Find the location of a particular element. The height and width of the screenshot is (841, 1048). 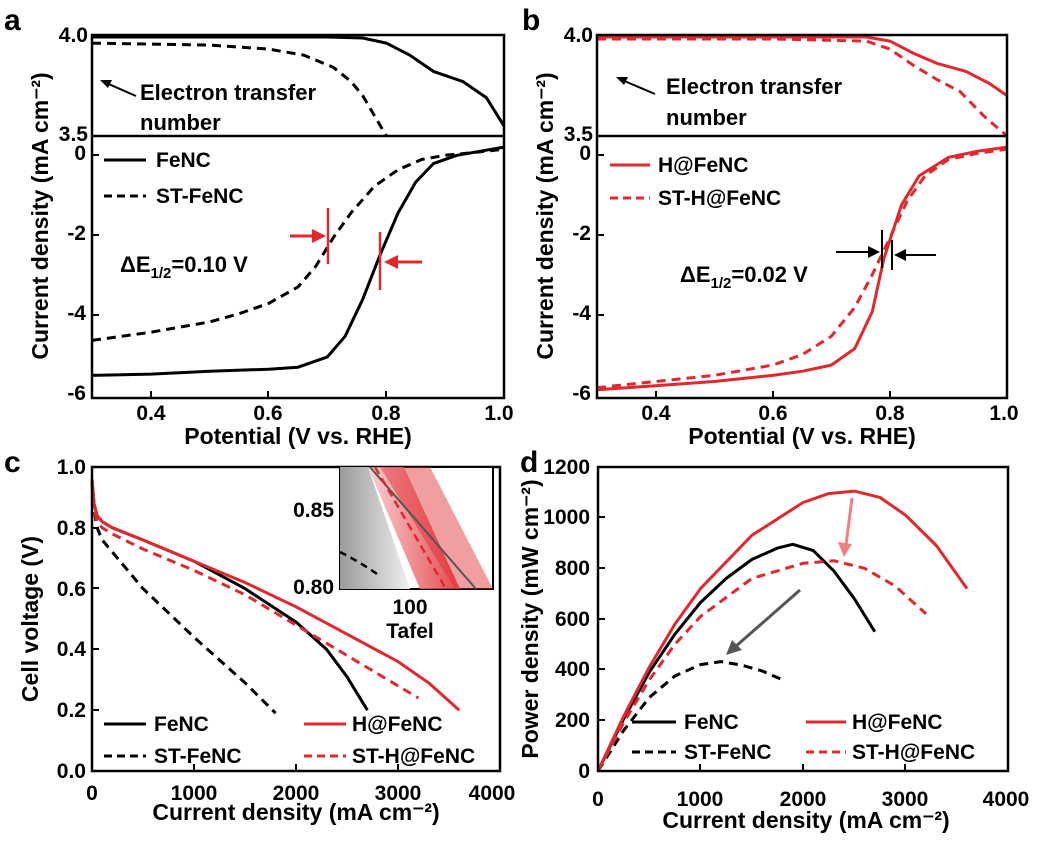

b-top-series-h-fenc is located at coordinates (802, 66).